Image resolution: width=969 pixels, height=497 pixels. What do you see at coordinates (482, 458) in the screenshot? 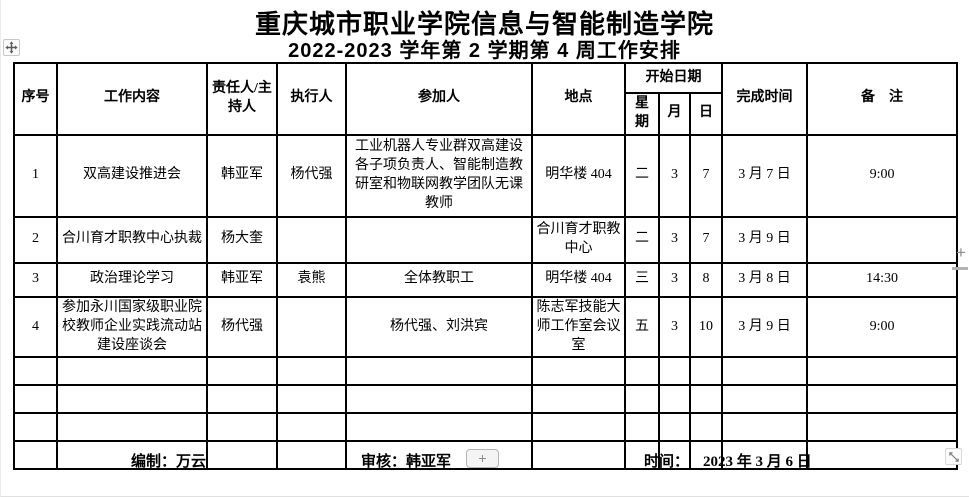
I see `add-button: +` at bounding box center [482, 458].